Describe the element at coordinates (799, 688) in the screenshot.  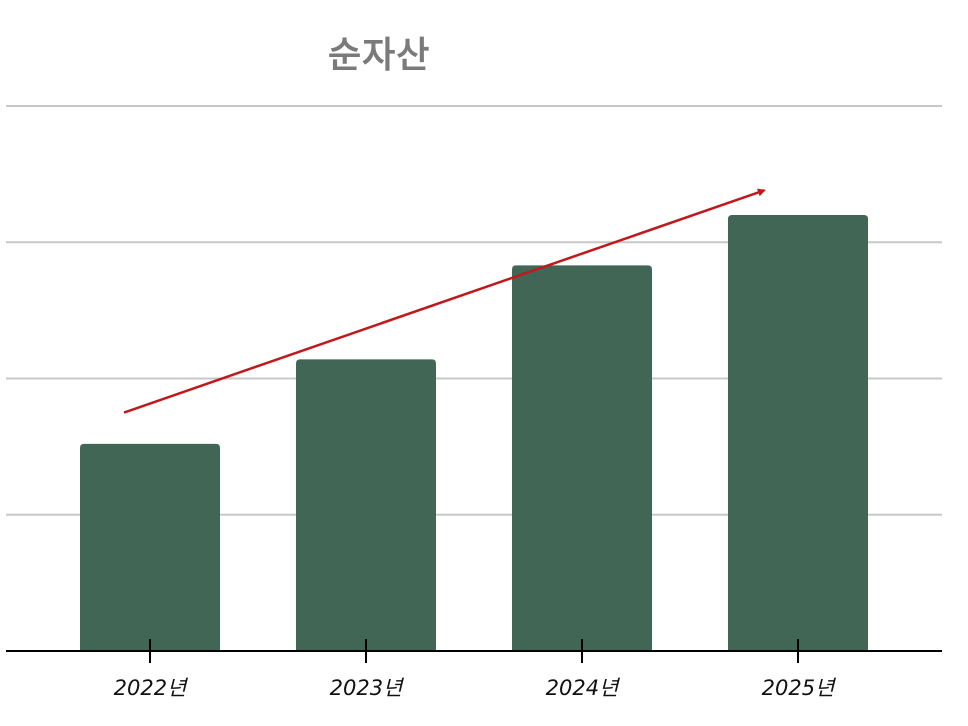
I see `x-tick-label: 2025년` at that location.